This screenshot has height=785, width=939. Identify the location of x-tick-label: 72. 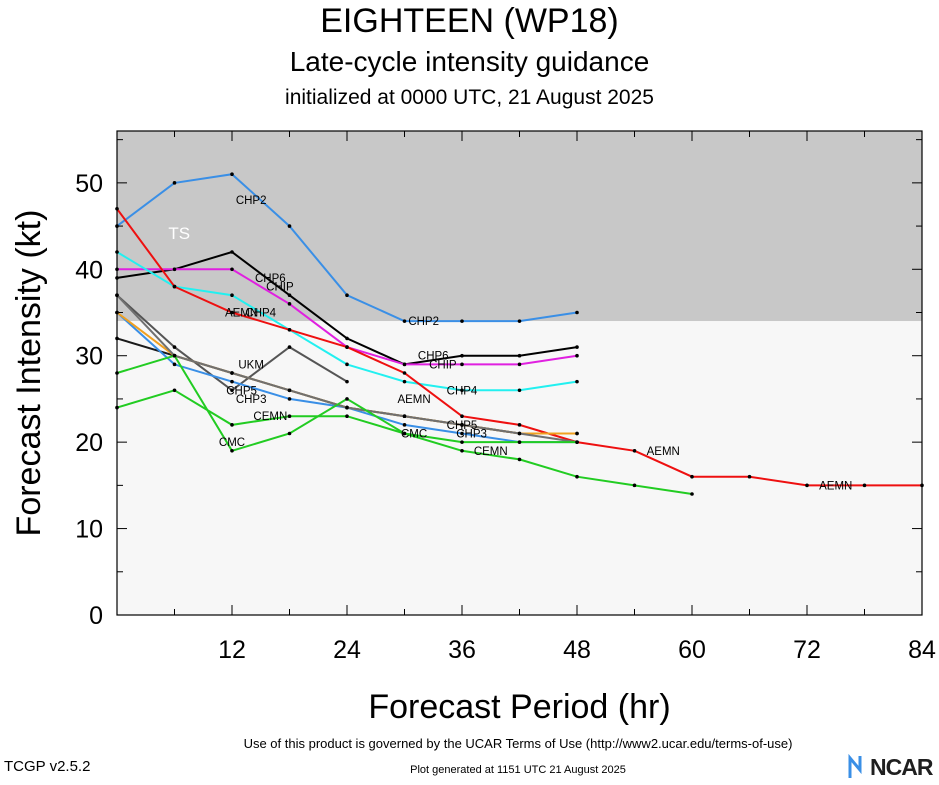
(807, 650).